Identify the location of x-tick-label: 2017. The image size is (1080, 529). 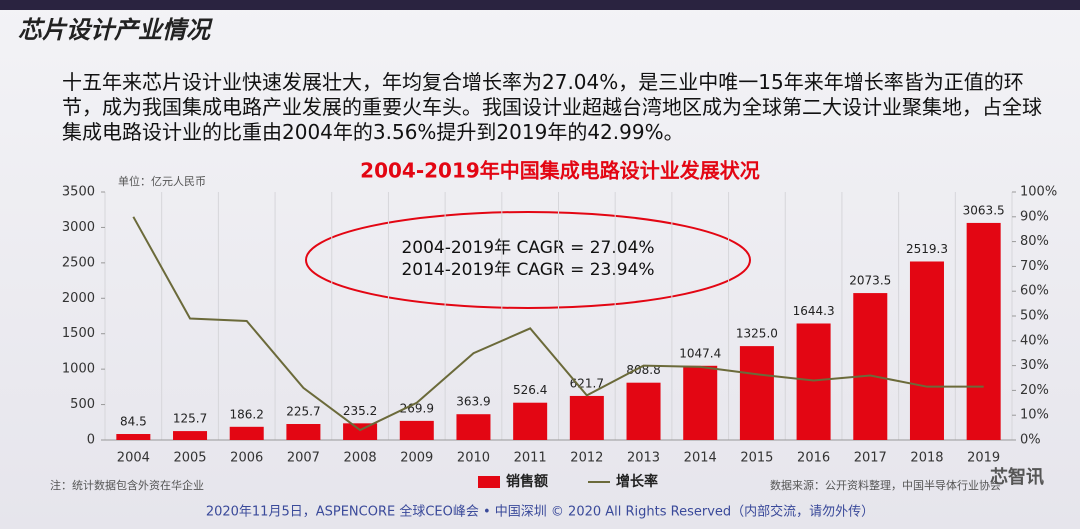
(870, 458).